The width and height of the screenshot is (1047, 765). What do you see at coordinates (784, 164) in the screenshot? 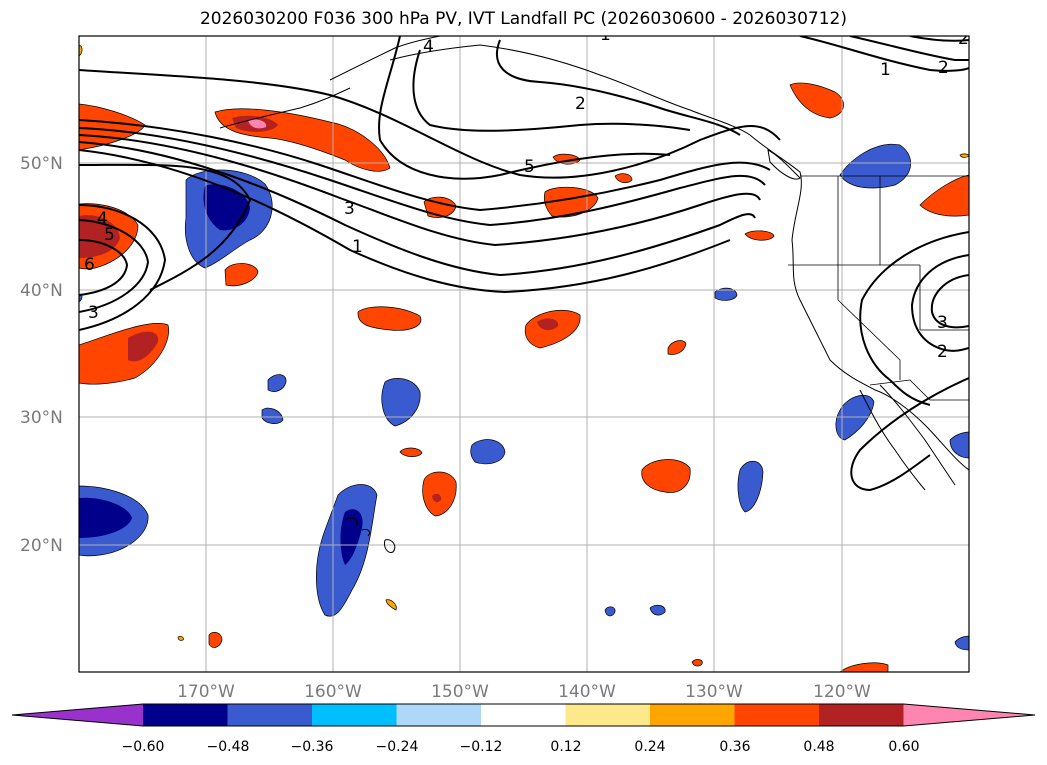
I see `vancouver-island` at bounding box center [784, 164].